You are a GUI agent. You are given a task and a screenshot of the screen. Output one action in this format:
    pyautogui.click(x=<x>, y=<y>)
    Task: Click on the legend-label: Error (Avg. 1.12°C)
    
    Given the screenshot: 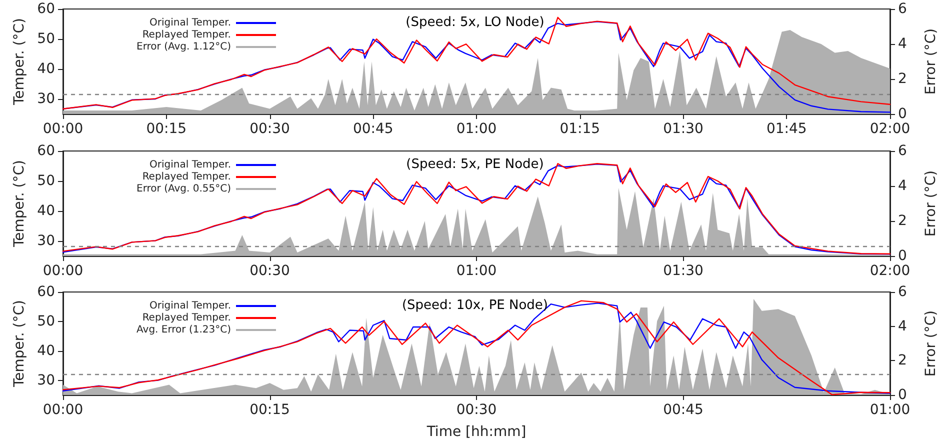 What is the action you would take?
    pyautogui.click(x=184, y=47)
    